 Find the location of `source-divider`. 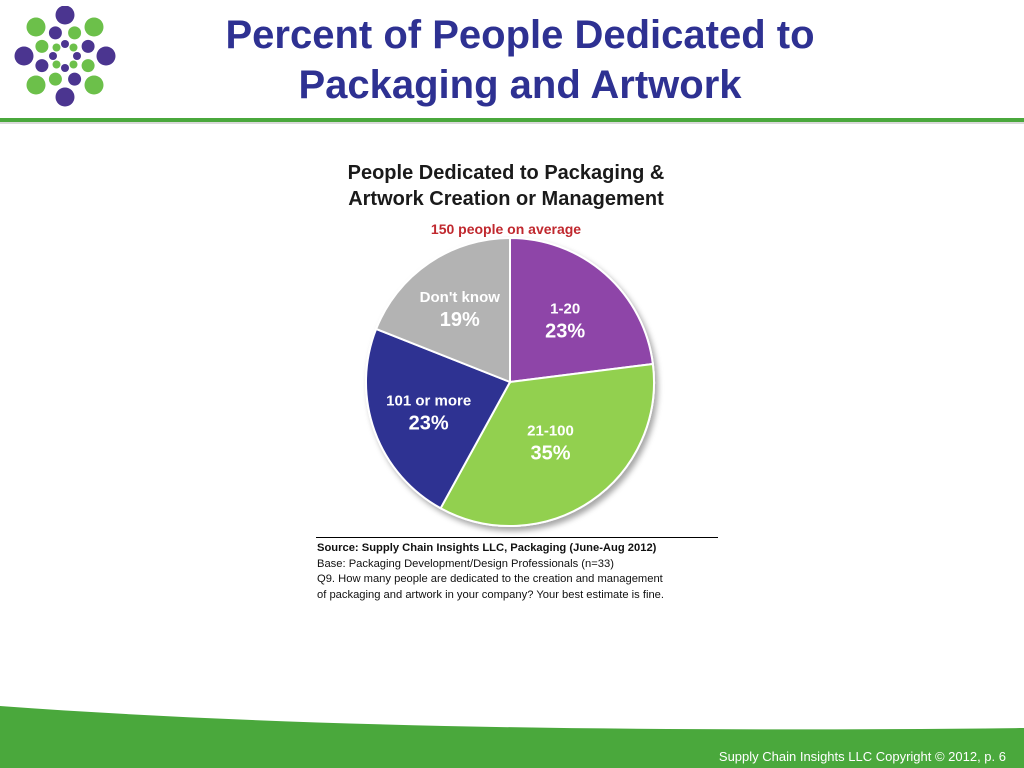

source-divider is located at coordinates (517, 537).